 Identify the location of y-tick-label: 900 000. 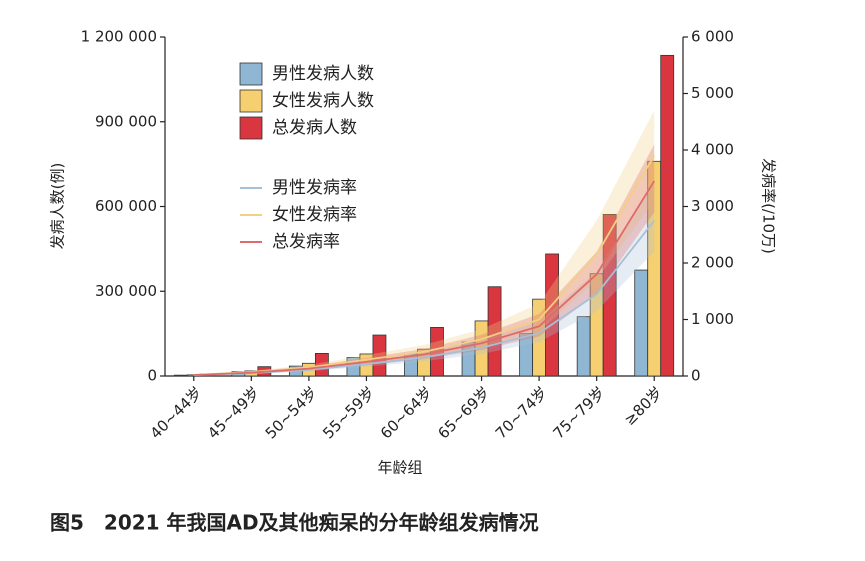
(126, 121).